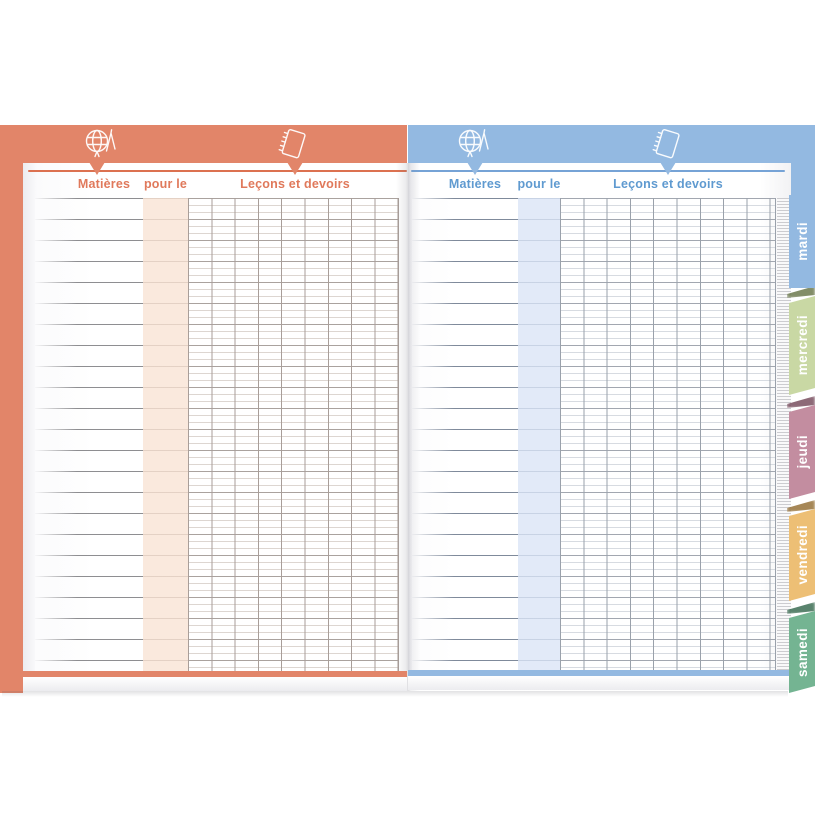 The width and height of the screenshot is (815, 815). I want to click on tab-label: jeudi, so click(802, 452).